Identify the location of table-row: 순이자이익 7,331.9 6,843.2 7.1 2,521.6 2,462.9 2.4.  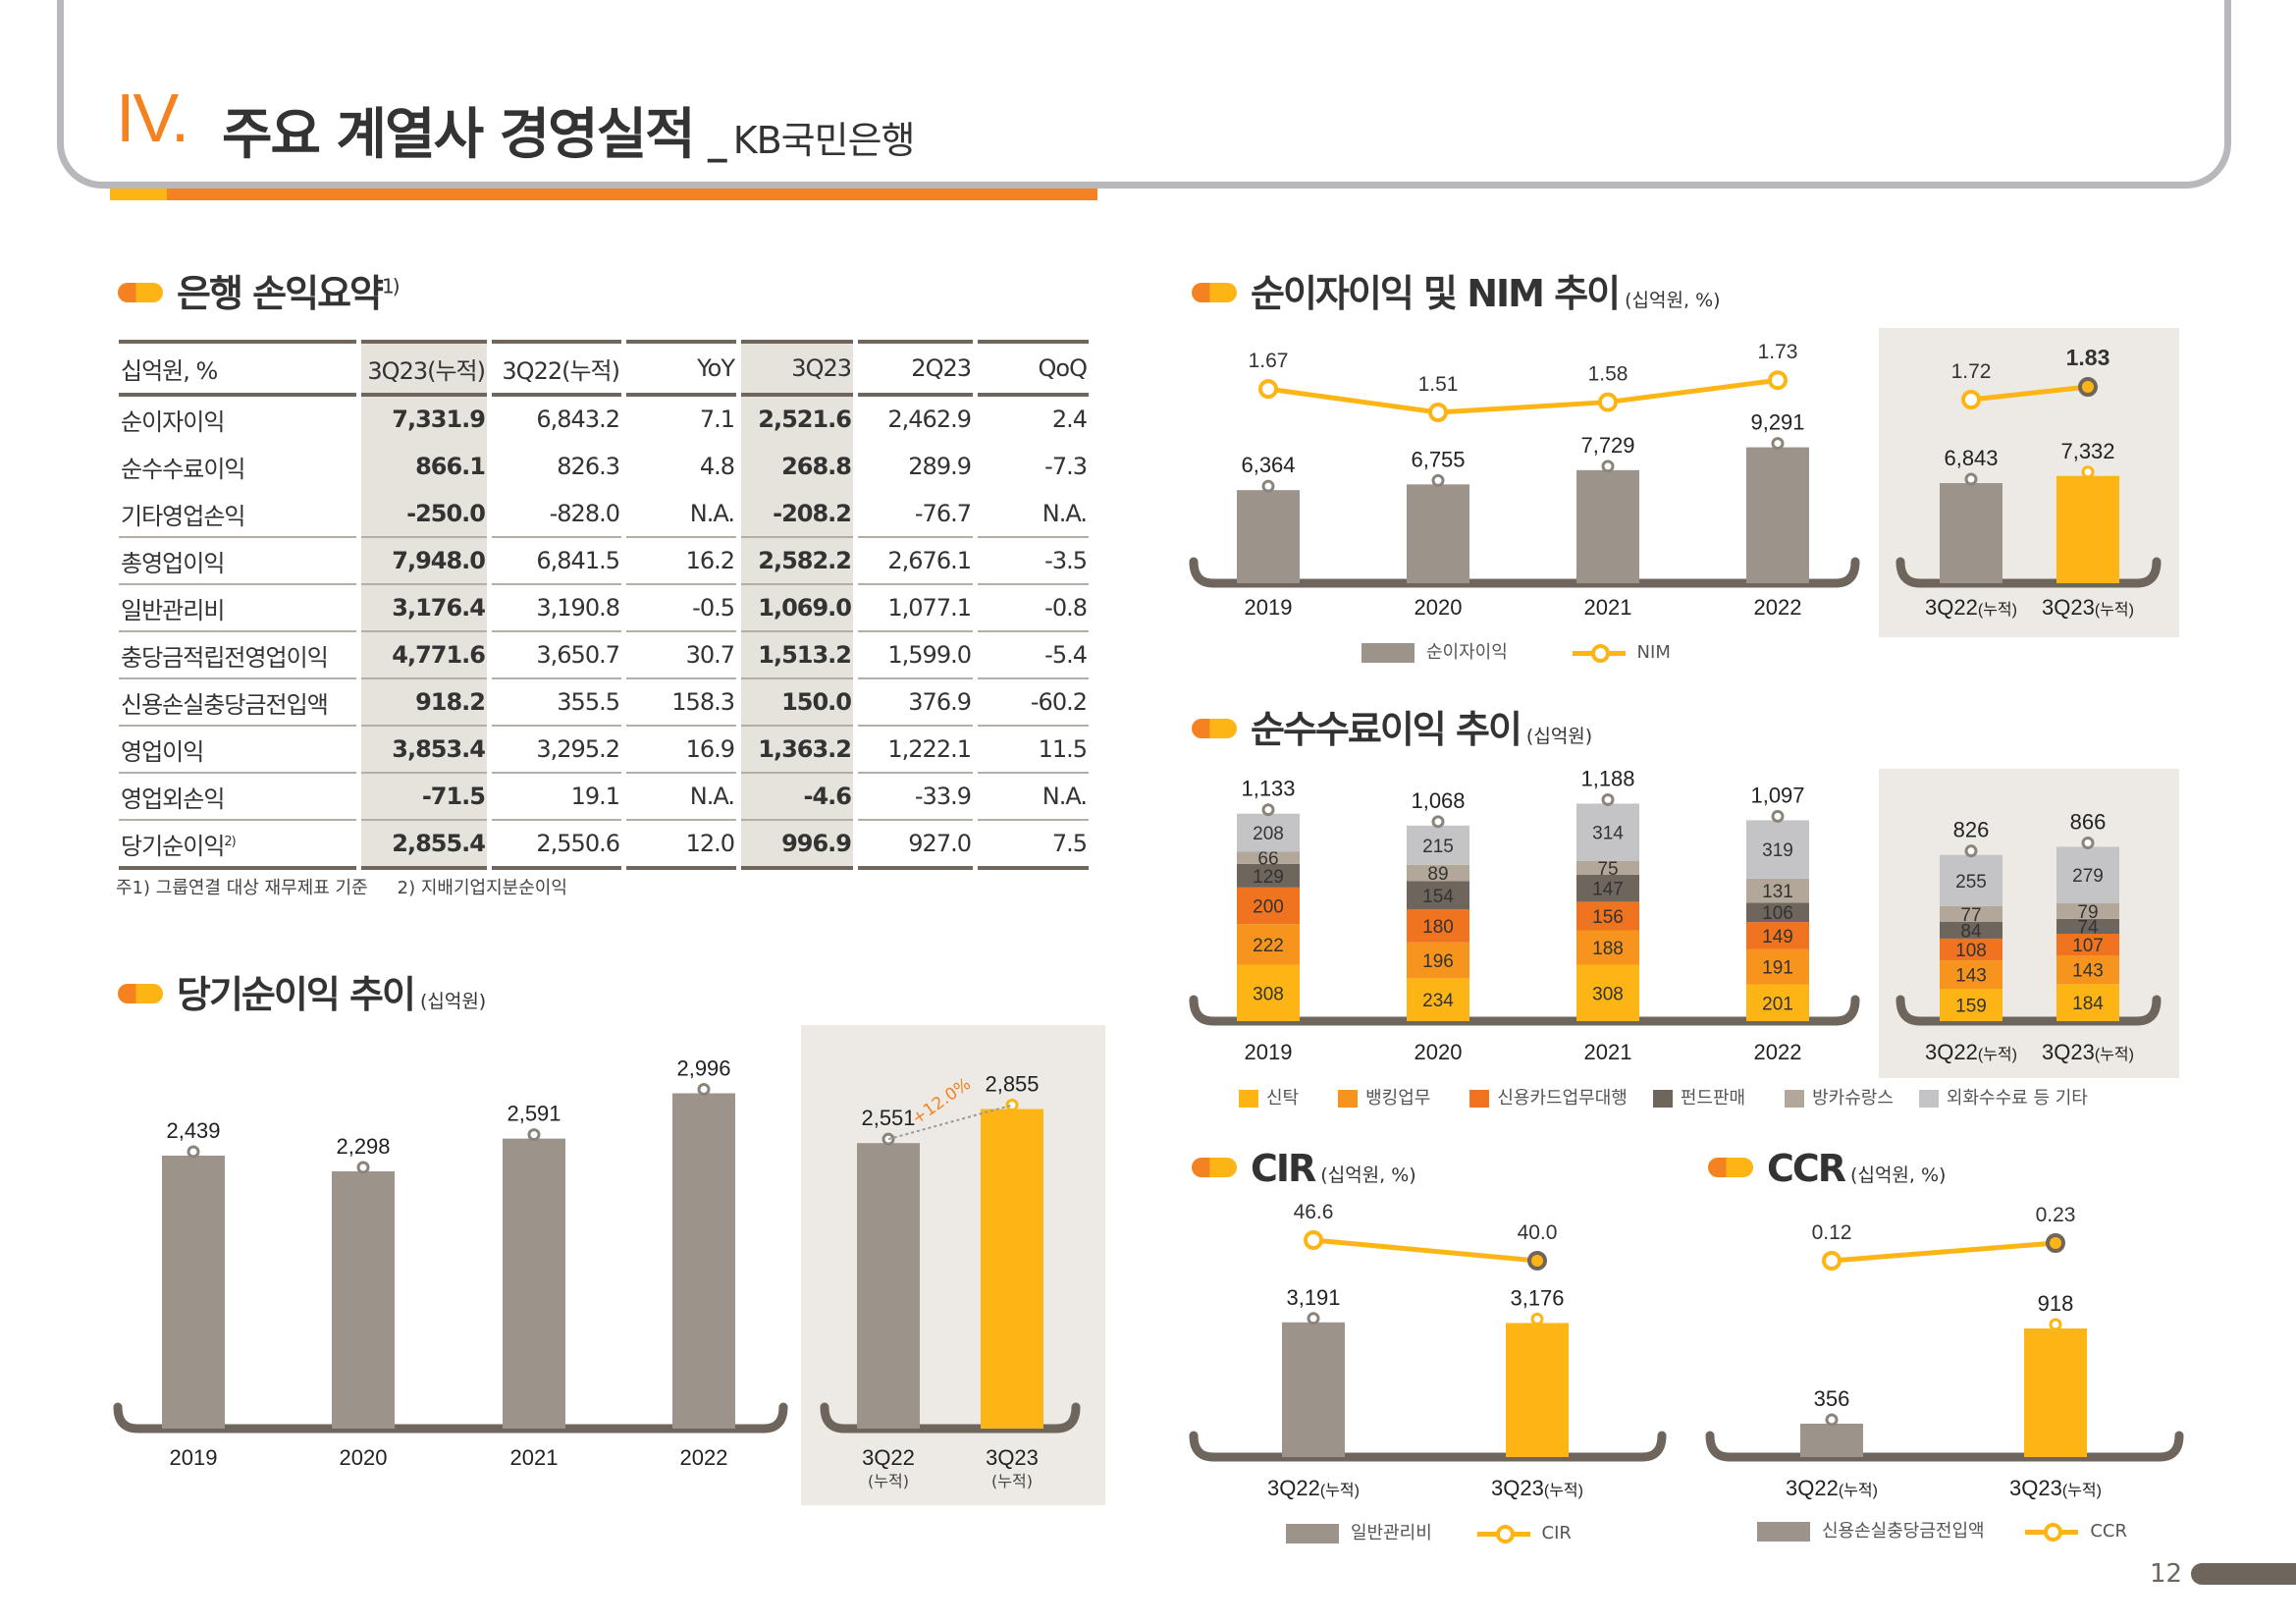
(604, 420).